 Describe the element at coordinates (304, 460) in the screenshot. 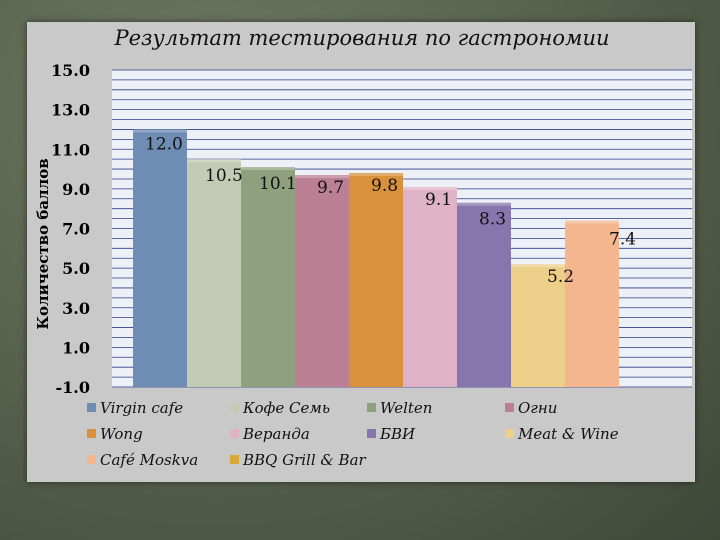

I see `legend-entry: BBQ Grill & Bar` at that location.